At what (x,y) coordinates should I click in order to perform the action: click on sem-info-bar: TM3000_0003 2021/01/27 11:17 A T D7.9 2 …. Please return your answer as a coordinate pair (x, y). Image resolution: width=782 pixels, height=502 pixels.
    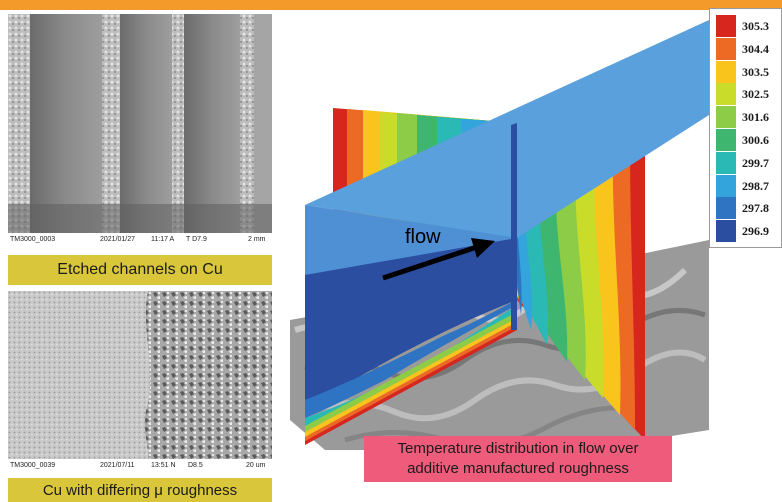
    Looking at the image, I should click on (140, 239).